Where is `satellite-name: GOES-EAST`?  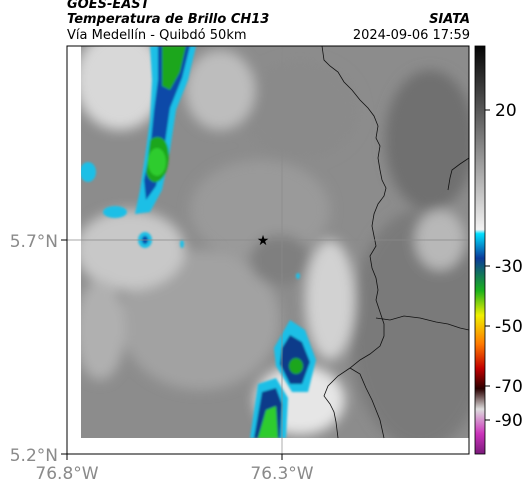
satellite-name: GOES-EAST is located at coordinates (108, 6).